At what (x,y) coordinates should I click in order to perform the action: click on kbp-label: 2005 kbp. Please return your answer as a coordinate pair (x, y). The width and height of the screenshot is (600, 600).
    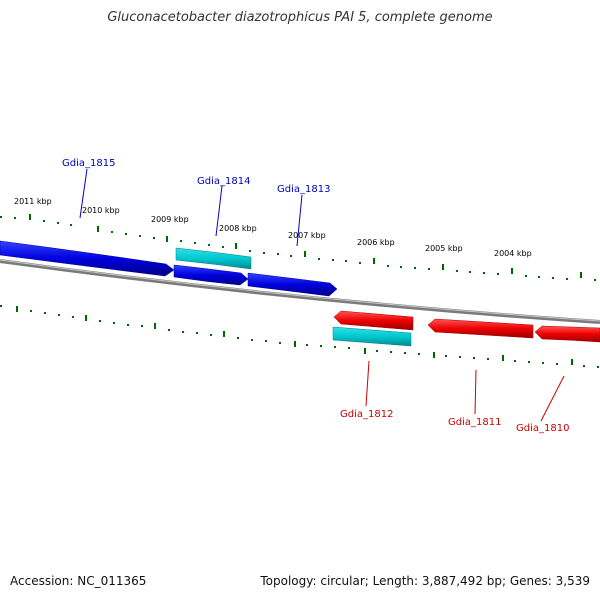
    Looking at the image, I should click on (444, 248).